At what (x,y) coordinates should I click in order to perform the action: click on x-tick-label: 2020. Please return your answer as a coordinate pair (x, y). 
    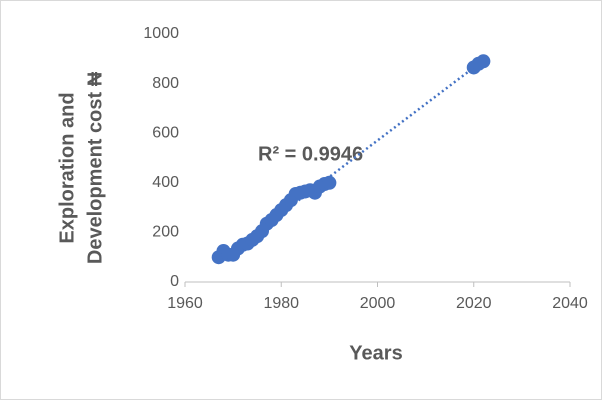
    Looking at the image, I should click on (474, 303).